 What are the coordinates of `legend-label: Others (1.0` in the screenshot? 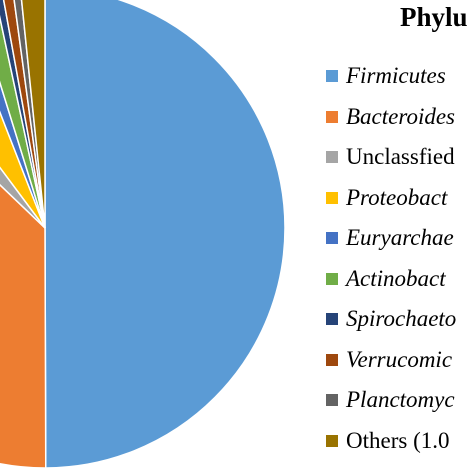 It's located at (398, 440).